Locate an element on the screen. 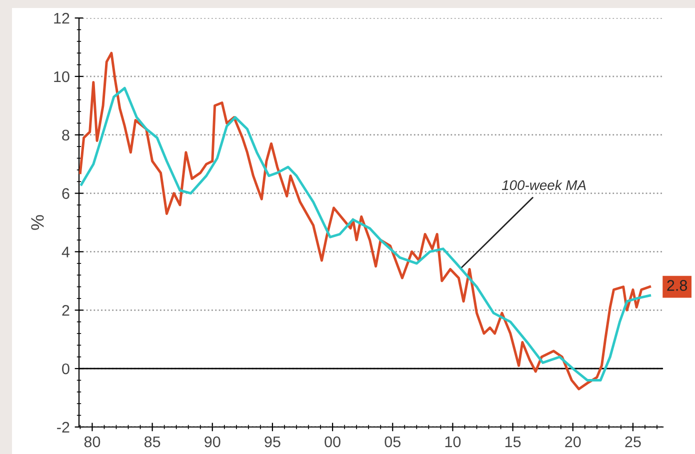  x-tick-label: 90 is located at coordinates (212, 442).